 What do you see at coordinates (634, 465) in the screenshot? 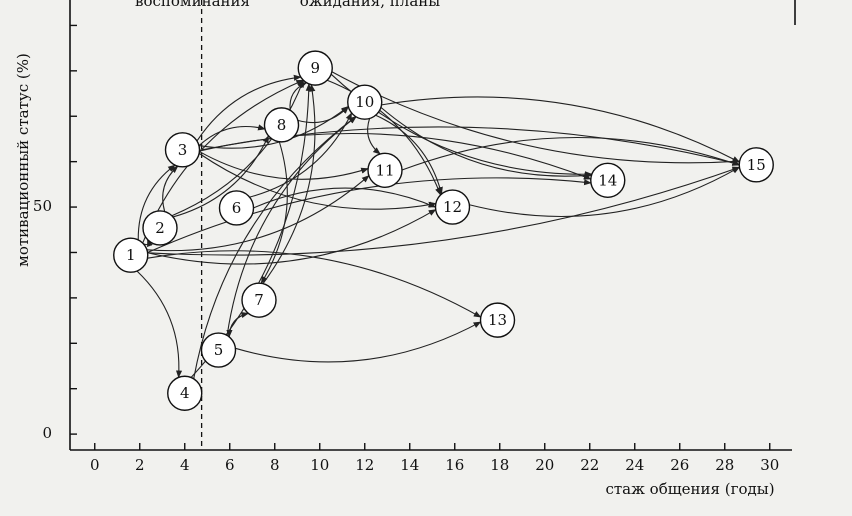
I see `x-tick-label: 24` at bounding box center [634, 465].